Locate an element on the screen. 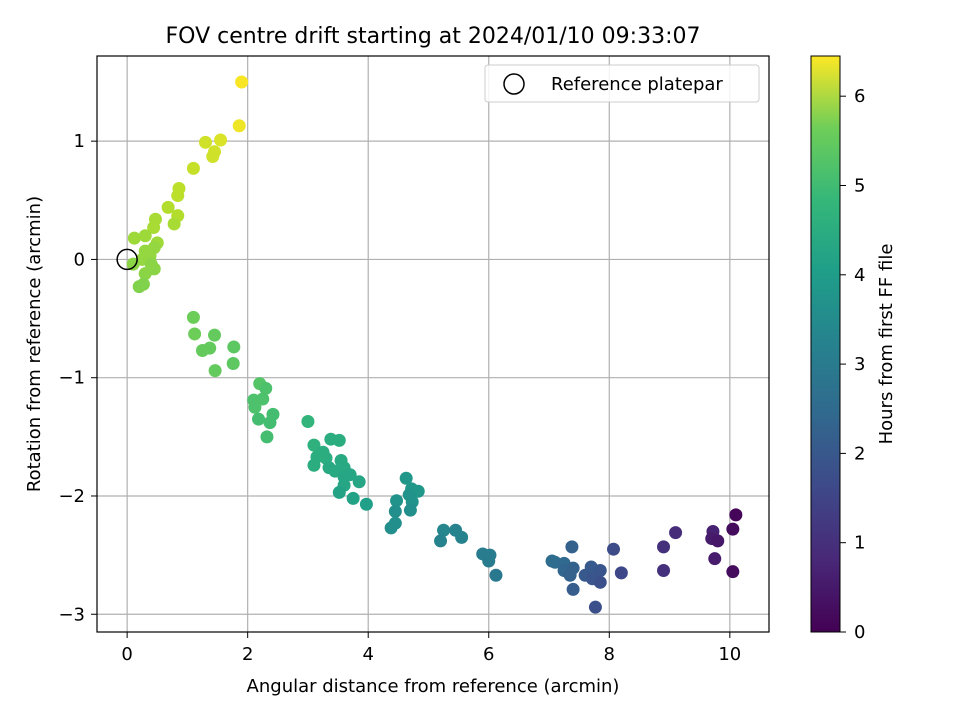 Image resolution: width=960 pixels, height=720 pixels. colorbar-tick-label: 5 is located at coordinates (859, 185).